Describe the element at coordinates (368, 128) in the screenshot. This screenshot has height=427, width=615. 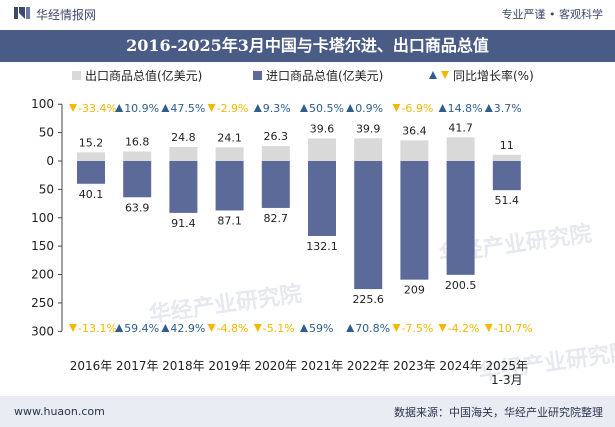
I see `export-value-label: 39.9` at that location.